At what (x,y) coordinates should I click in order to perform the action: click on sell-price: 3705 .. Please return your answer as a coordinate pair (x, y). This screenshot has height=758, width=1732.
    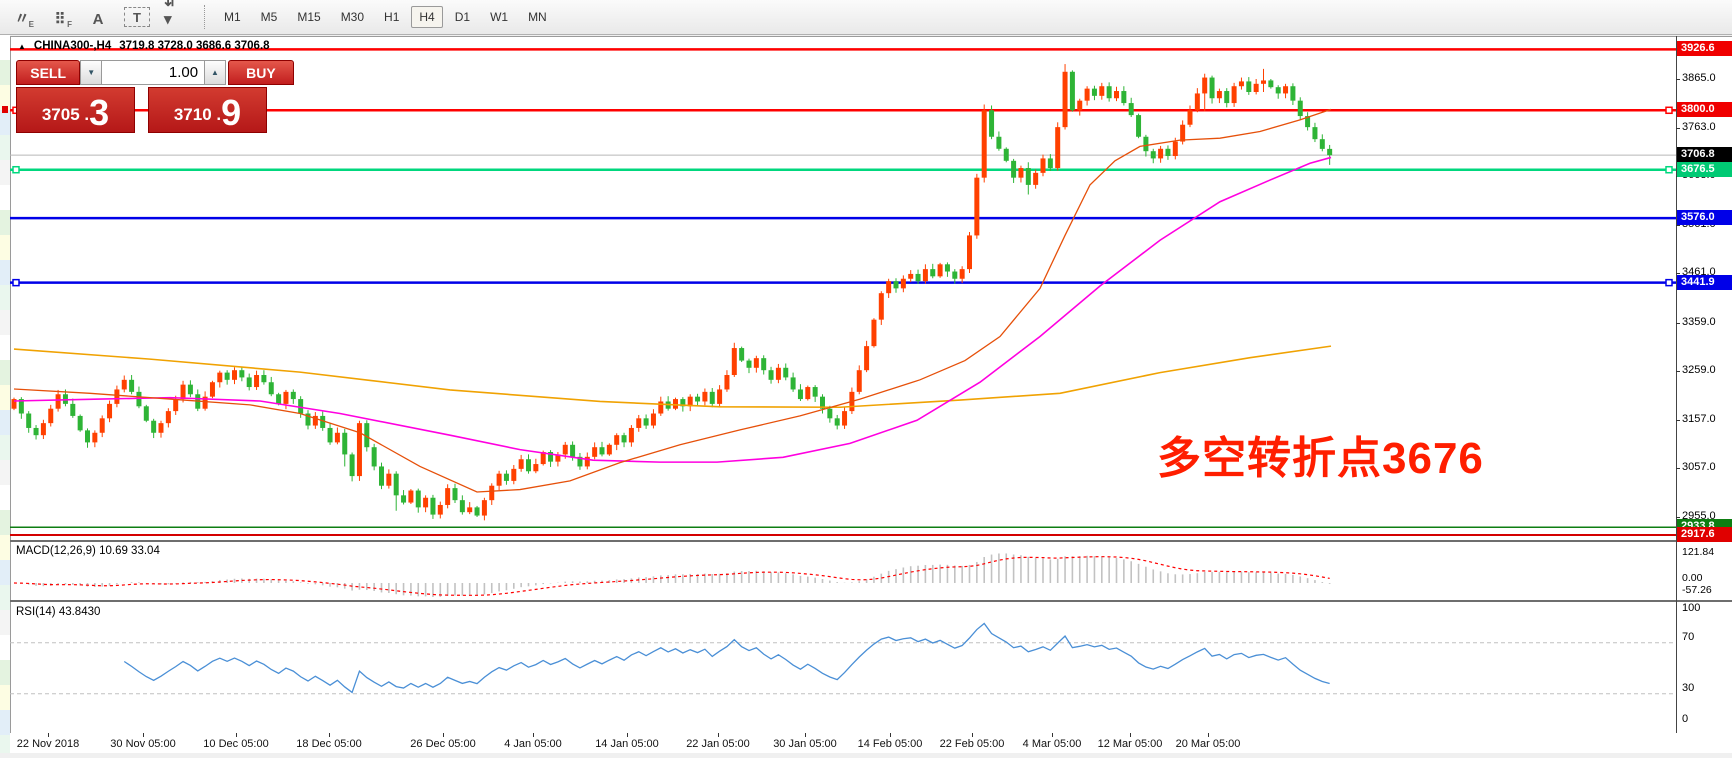
    Looking at the image, I should click on (65, 114).